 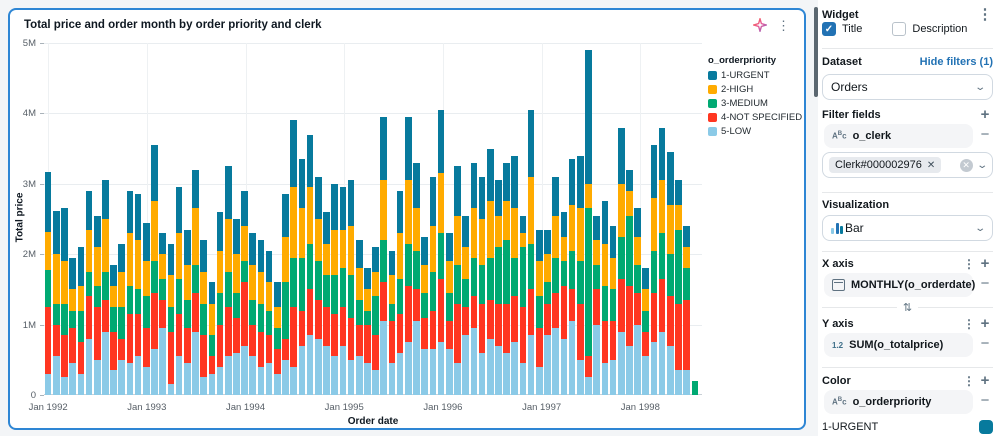 What do you see at coordinates (985, 323) in the screenshot?
I see `add-y-axis-field-button: +` at bounding box center [985, 323].